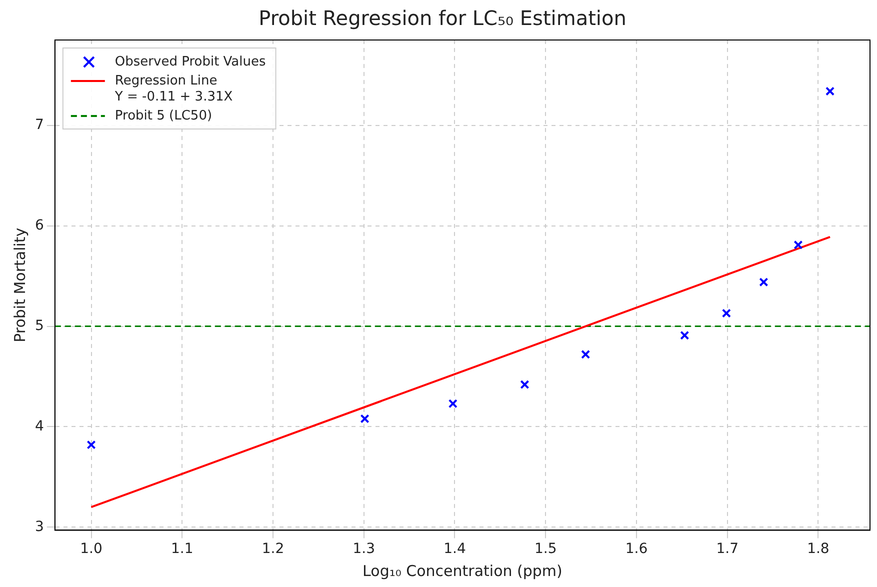 Image resolution: width=877 pixels, height=587 pixels. Describe the element at coordinates (363, 549) in the screenshot. I see `x-tick-label: 1.3` at that location.